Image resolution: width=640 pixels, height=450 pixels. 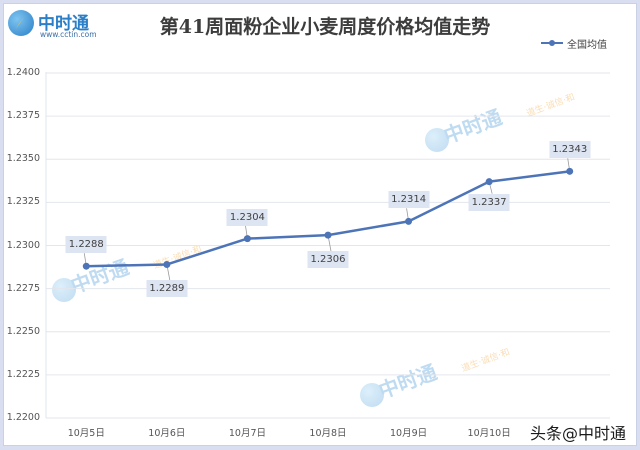 What do you see at coordinates (86, 245) in the screenshot?
I see `data-value-label: 1.2288` at bounding box center [86, 245].